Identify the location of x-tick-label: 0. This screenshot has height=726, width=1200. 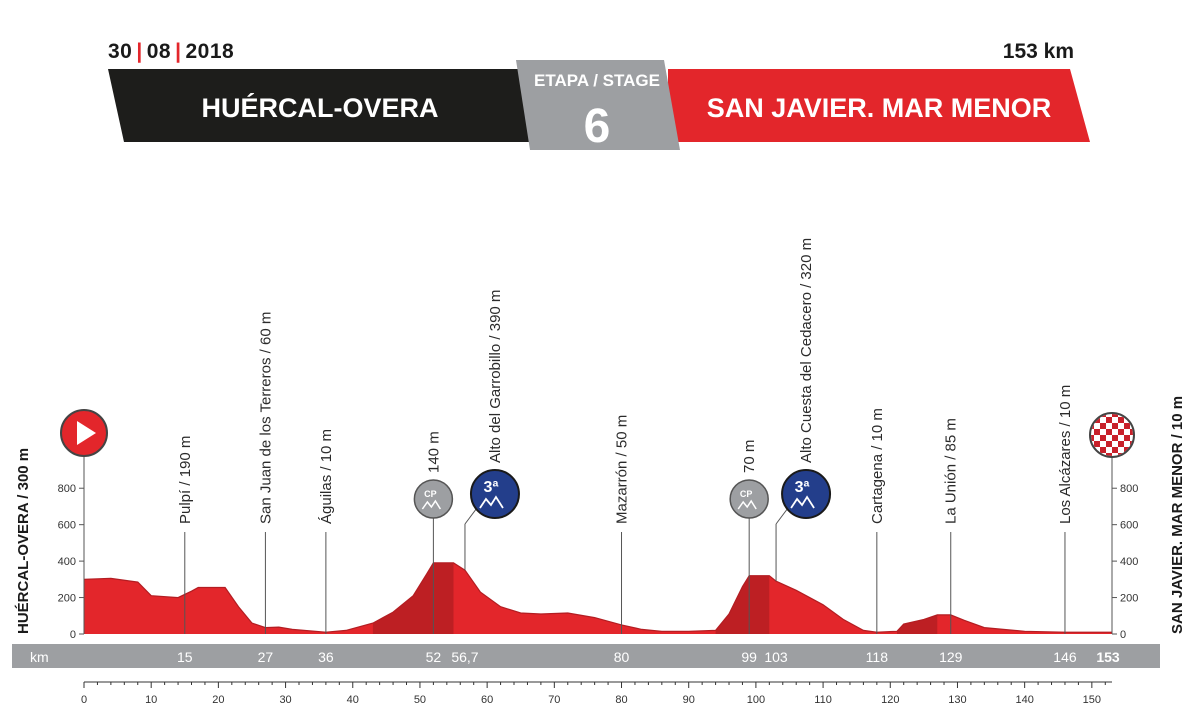
(84, 700).